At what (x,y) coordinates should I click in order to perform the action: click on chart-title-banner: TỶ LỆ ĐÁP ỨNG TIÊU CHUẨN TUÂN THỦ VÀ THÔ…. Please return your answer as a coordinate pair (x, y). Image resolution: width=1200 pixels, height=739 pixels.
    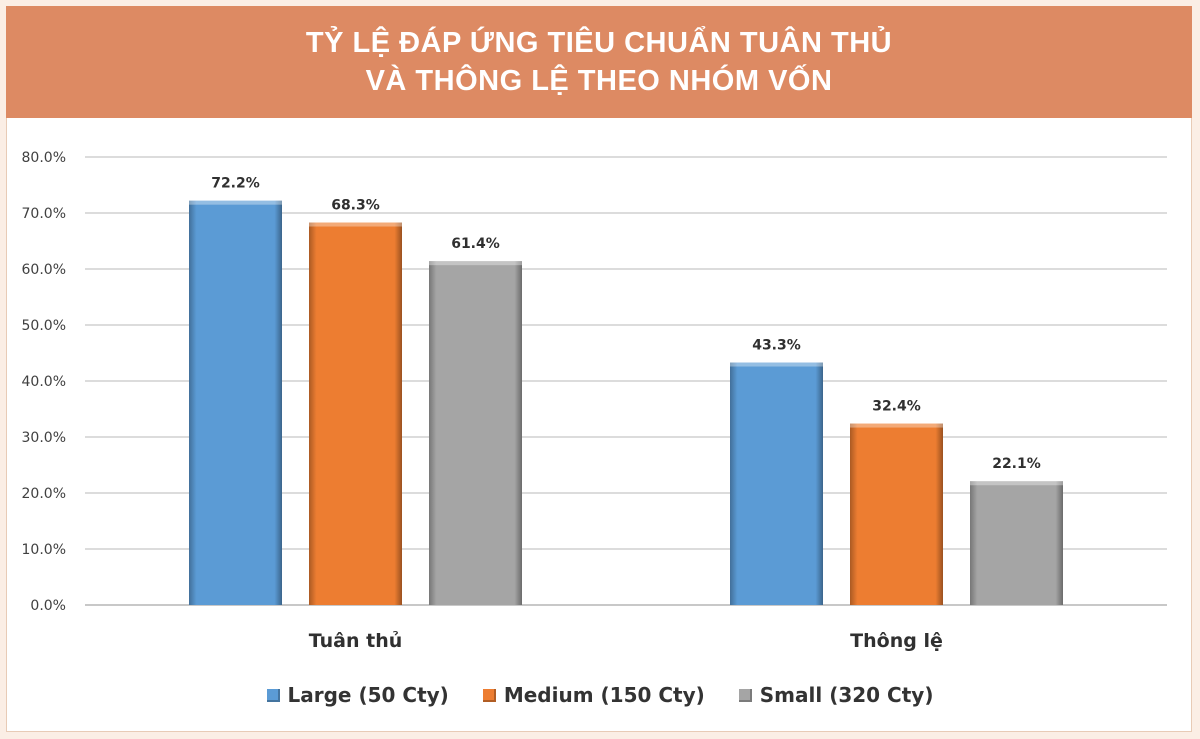
    Looking at the image, I should click on (599, 62).